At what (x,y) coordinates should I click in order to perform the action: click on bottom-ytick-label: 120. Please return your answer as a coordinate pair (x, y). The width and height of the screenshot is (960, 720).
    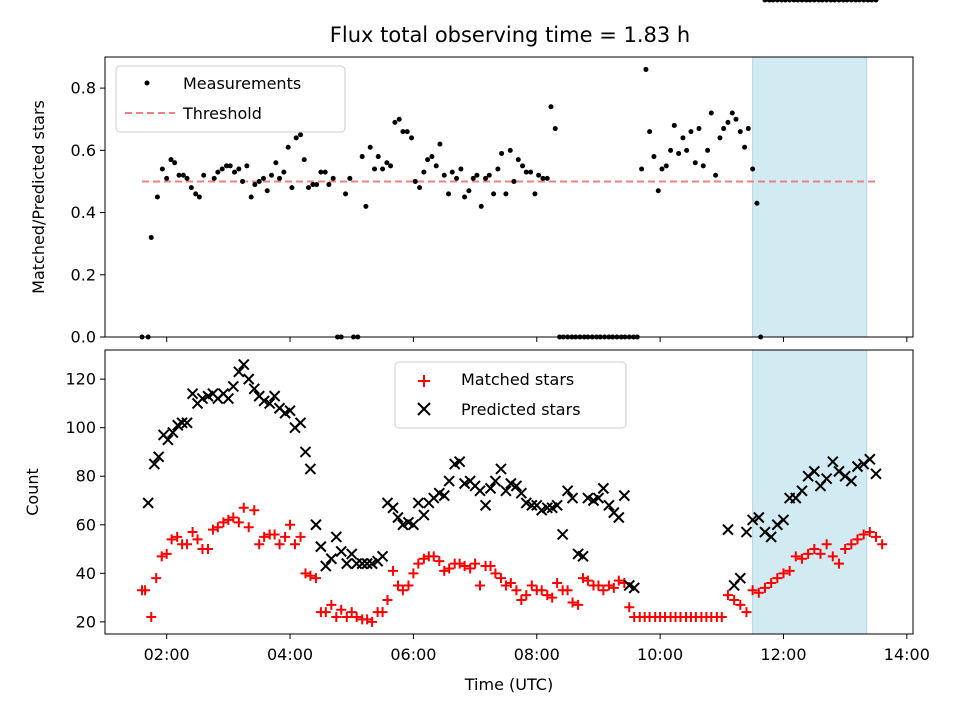
    Looking at the image, I should click on (80, 379).